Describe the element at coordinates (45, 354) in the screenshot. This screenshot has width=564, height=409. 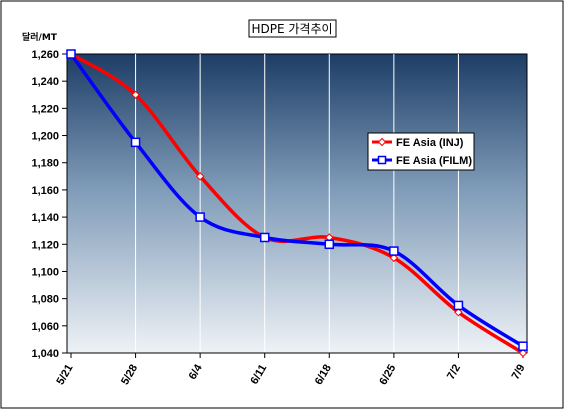
I see `y-tick-label: 1,040` at that location.